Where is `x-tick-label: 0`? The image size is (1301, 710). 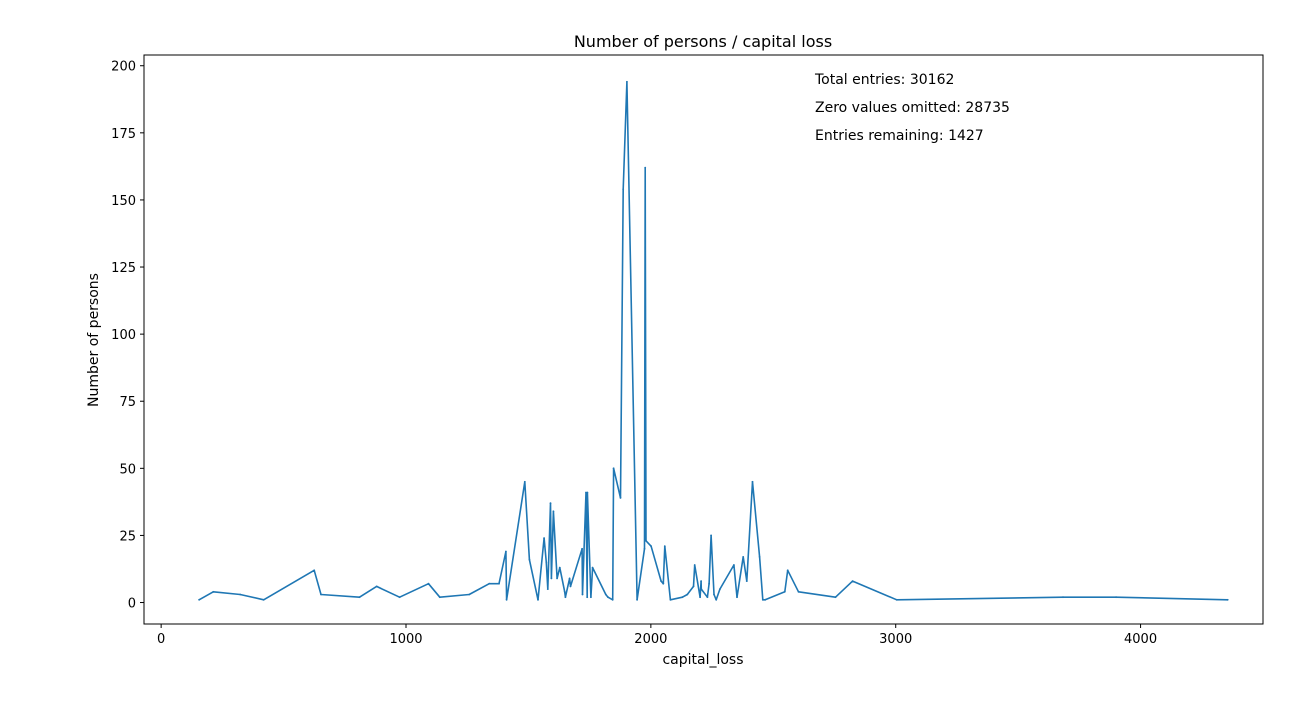 x-tick-label: 0 is located at coordinates (161, 639).